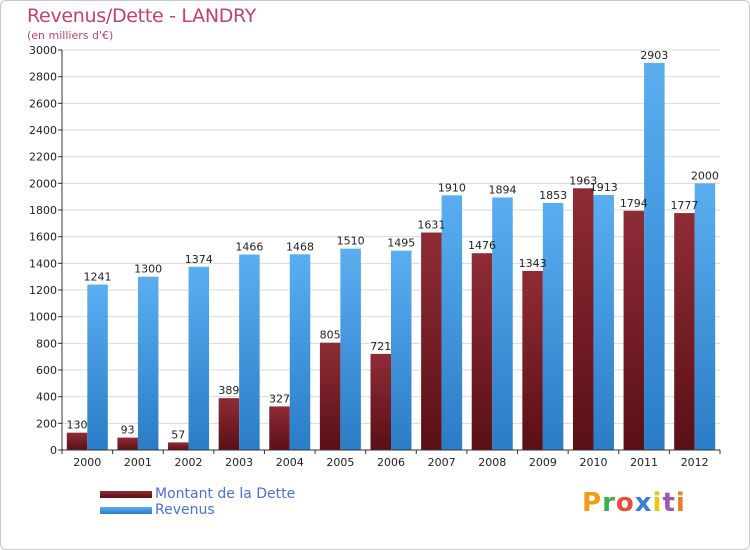 The height and width of the screenshot is (550, 750). I want to click on data-label-dette: 1343, so click(533, 263).